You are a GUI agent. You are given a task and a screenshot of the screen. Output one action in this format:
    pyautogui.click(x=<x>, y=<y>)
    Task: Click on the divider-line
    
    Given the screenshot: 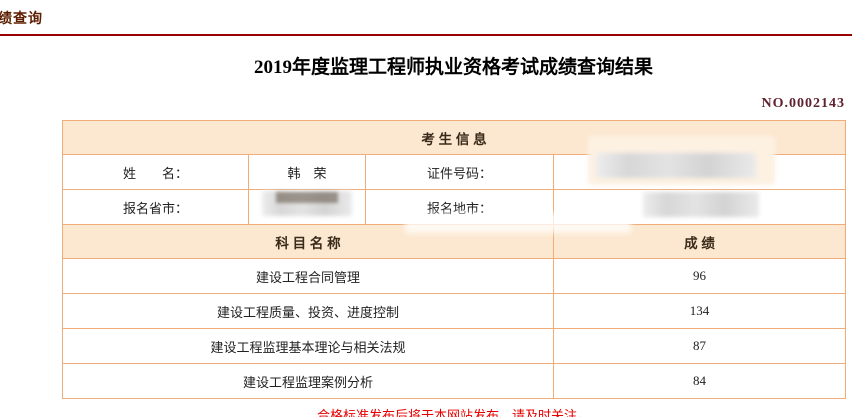 What is the action you would take?
    pyautogui.click(x=426, y=35)
    